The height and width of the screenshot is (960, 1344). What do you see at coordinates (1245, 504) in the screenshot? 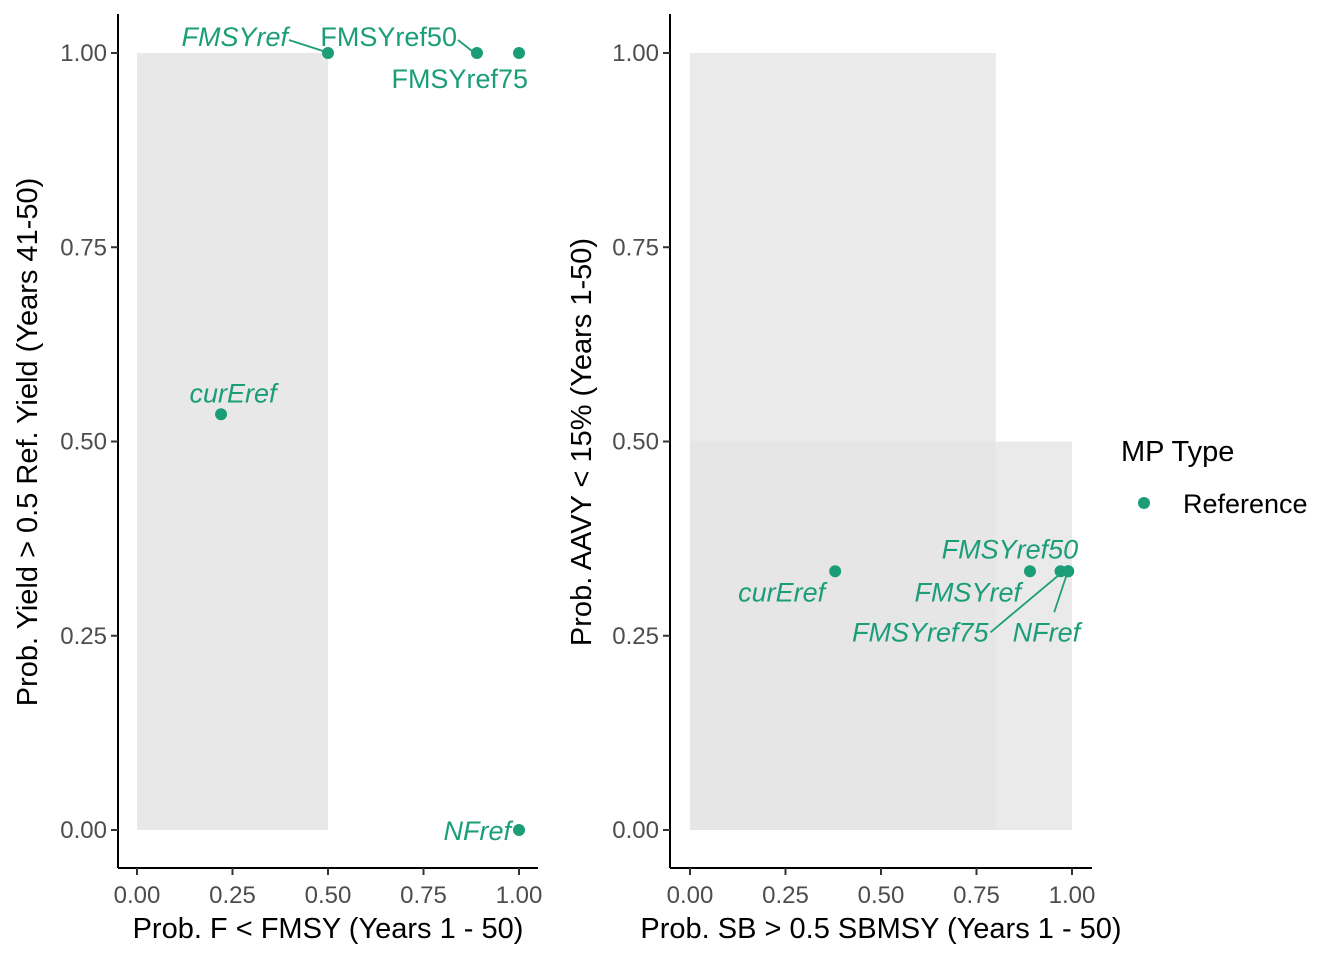
I see `legend-label: Reference` at bounding box center [1245, 504].